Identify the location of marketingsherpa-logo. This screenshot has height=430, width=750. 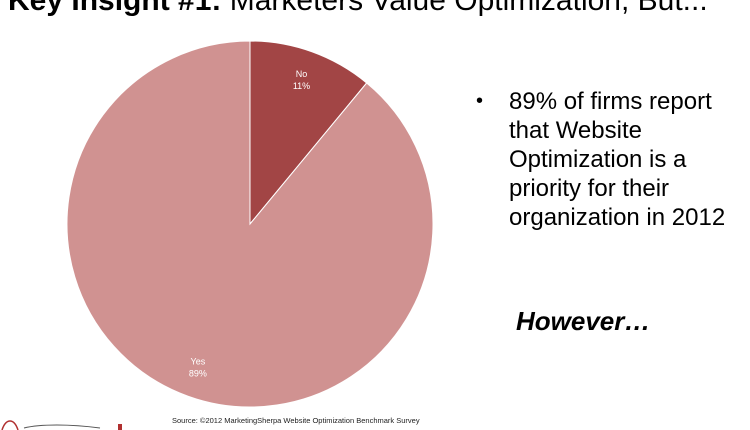
(70, 423).